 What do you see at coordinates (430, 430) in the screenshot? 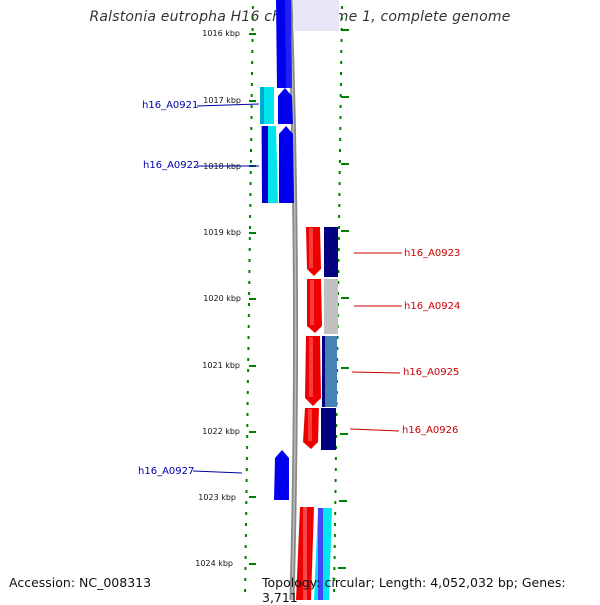
I see `gene-label-h16-a0926: h16_A0926` at bounding box center [430, 430].